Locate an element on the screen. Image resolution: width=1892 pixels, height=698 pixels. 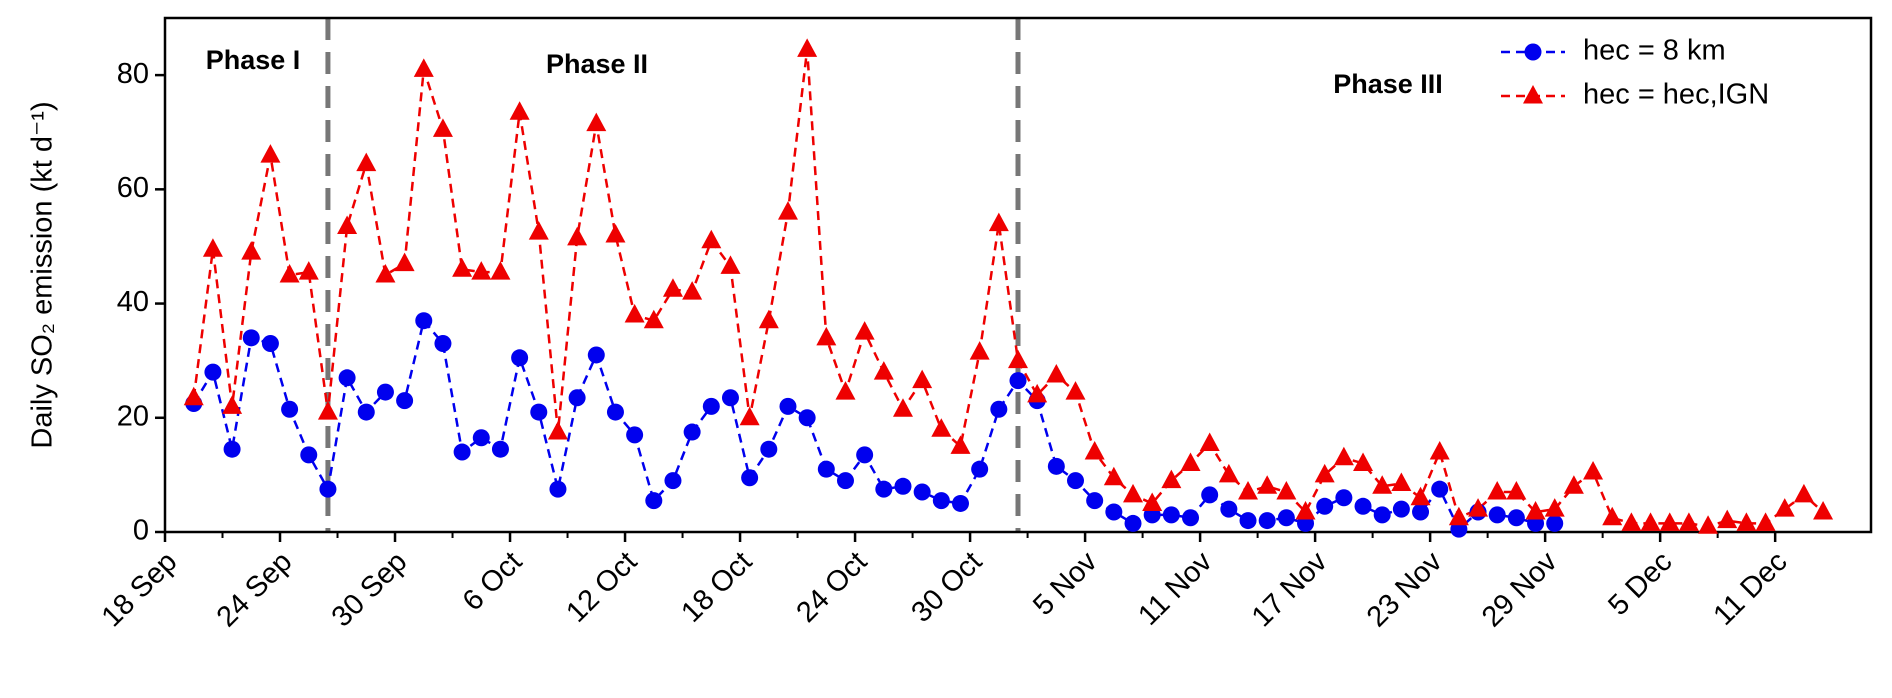
x-tick-label: 12 Oct is located at coordinates (601, 587).